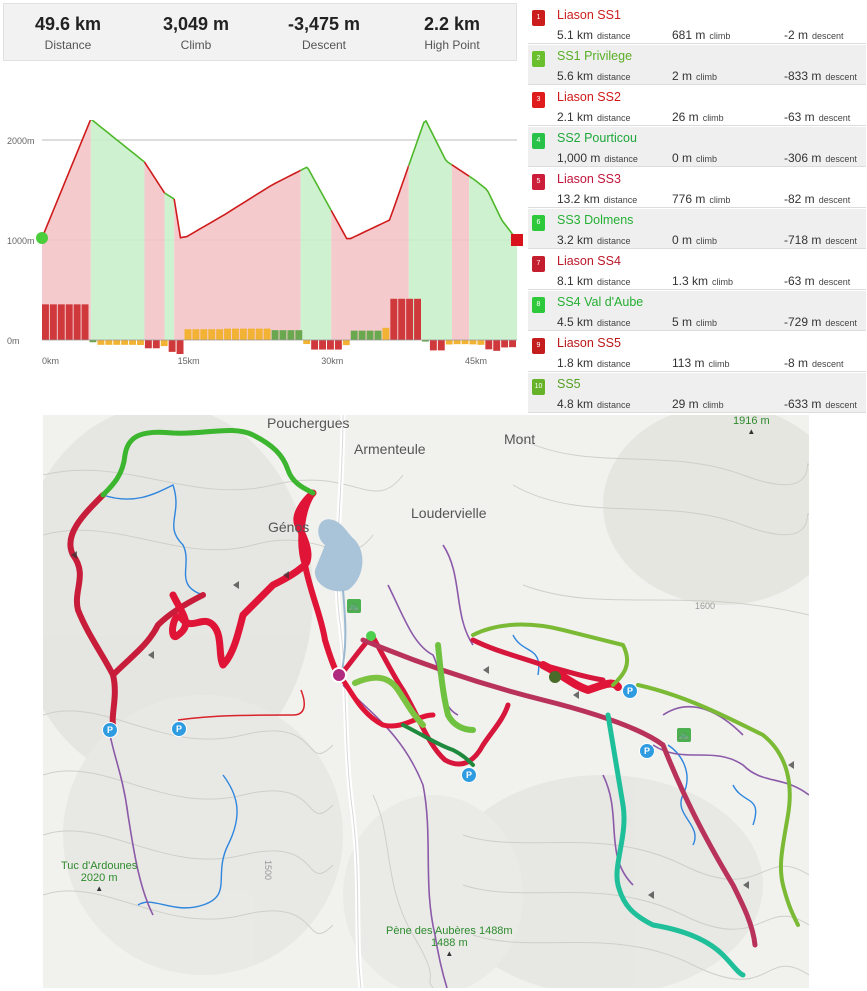 This screenshot has height=991, width=867. What do you see at coordinates (685, 404) in the screenshot?
I see `segment-climb-value: 29 m` at bounding box center [685, 404].